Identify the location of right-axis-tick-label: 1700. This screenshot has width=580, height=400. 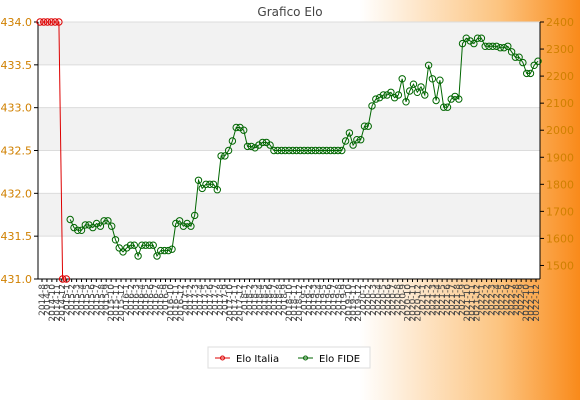
(560, 211).